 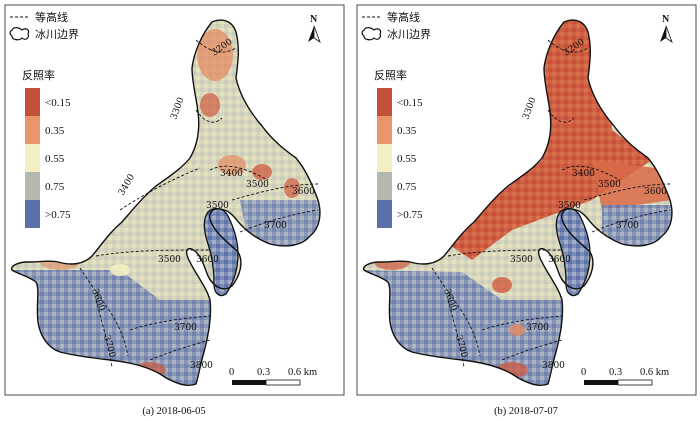 I want to click on panel-caption: (a) 2018-06-05, so click(x=173, y=411).